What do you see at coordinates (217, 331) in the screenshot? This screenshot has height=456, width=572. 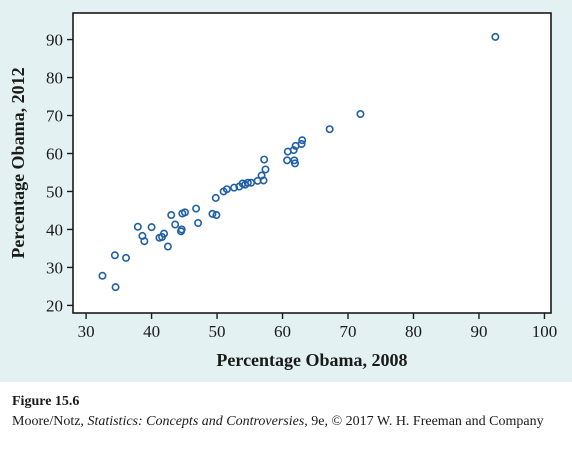 I see `x-tick-label: 50` at bounding box center [217, 331].